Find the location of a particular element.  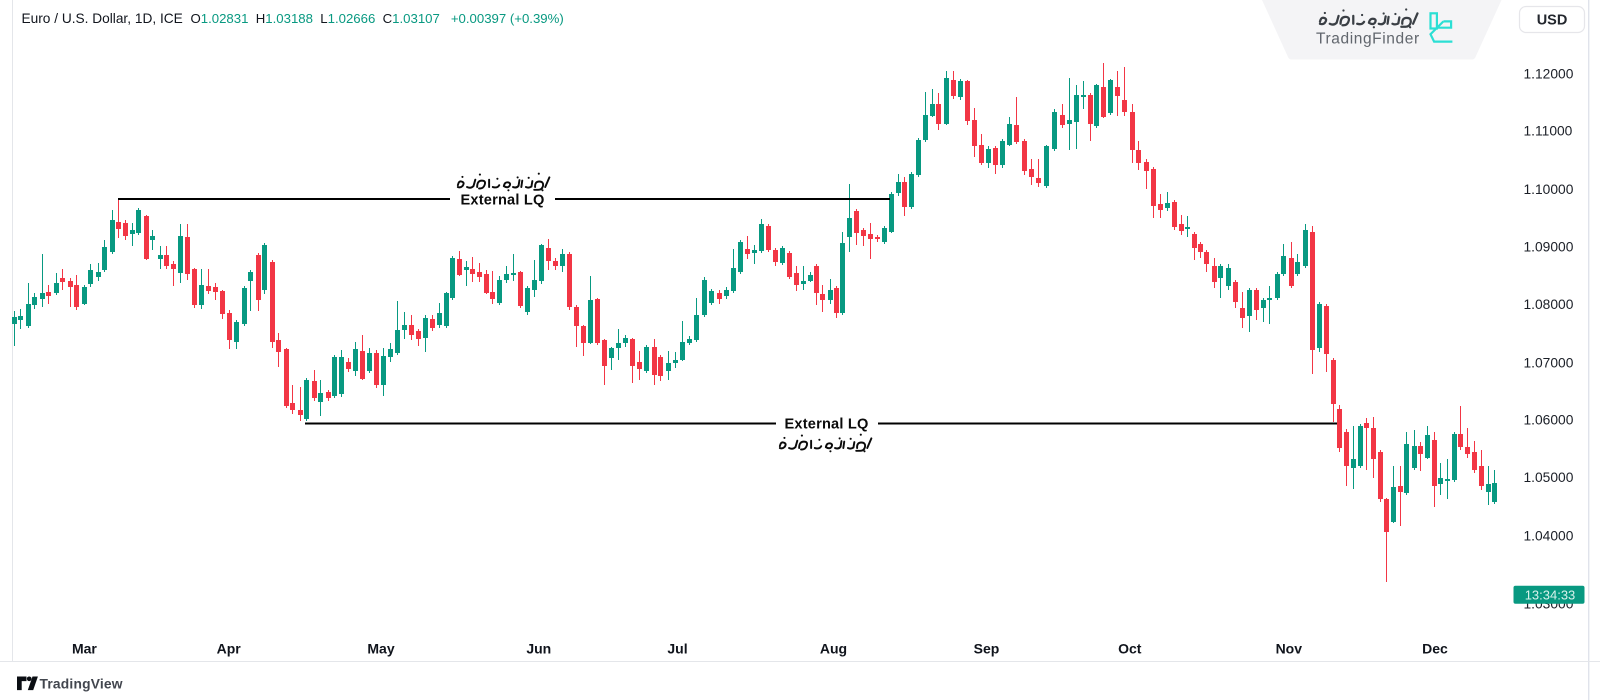

svg-text: Dec is located at coordinates (1435, 648).